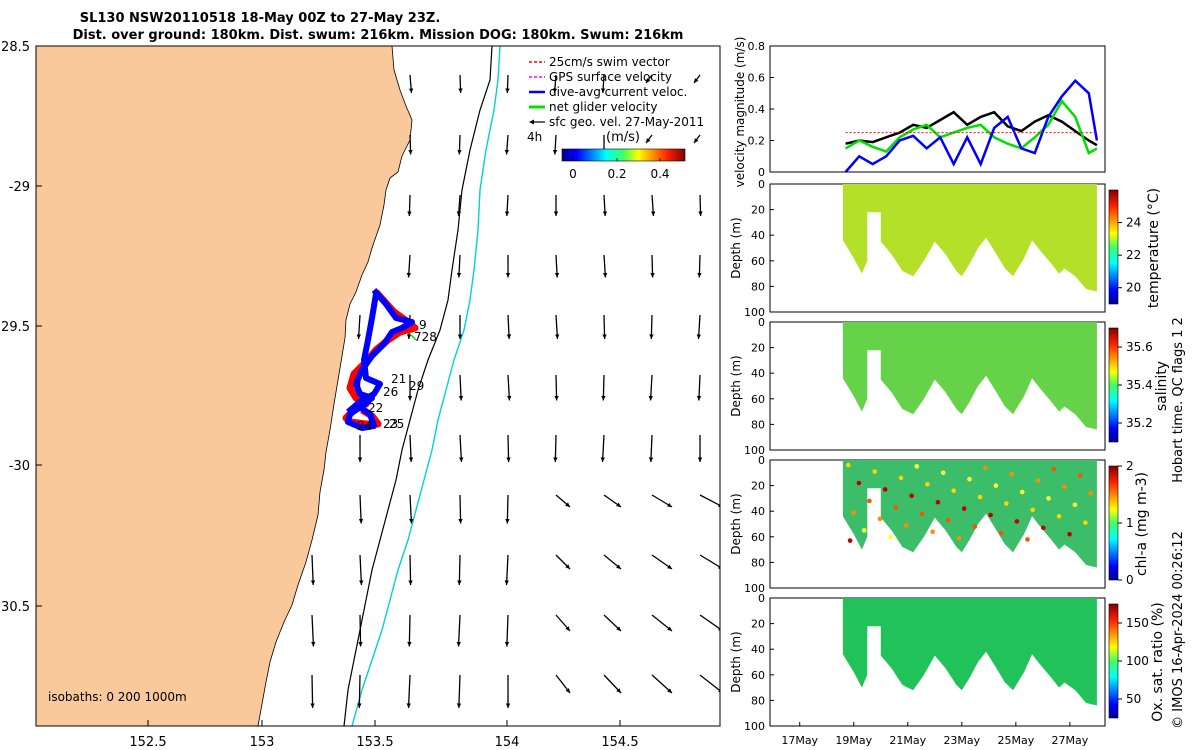 Image resolution: width=1200 pixels, height=750 pixels. I want to click on colorbar-tick-label: 100, so click(1137, 661).